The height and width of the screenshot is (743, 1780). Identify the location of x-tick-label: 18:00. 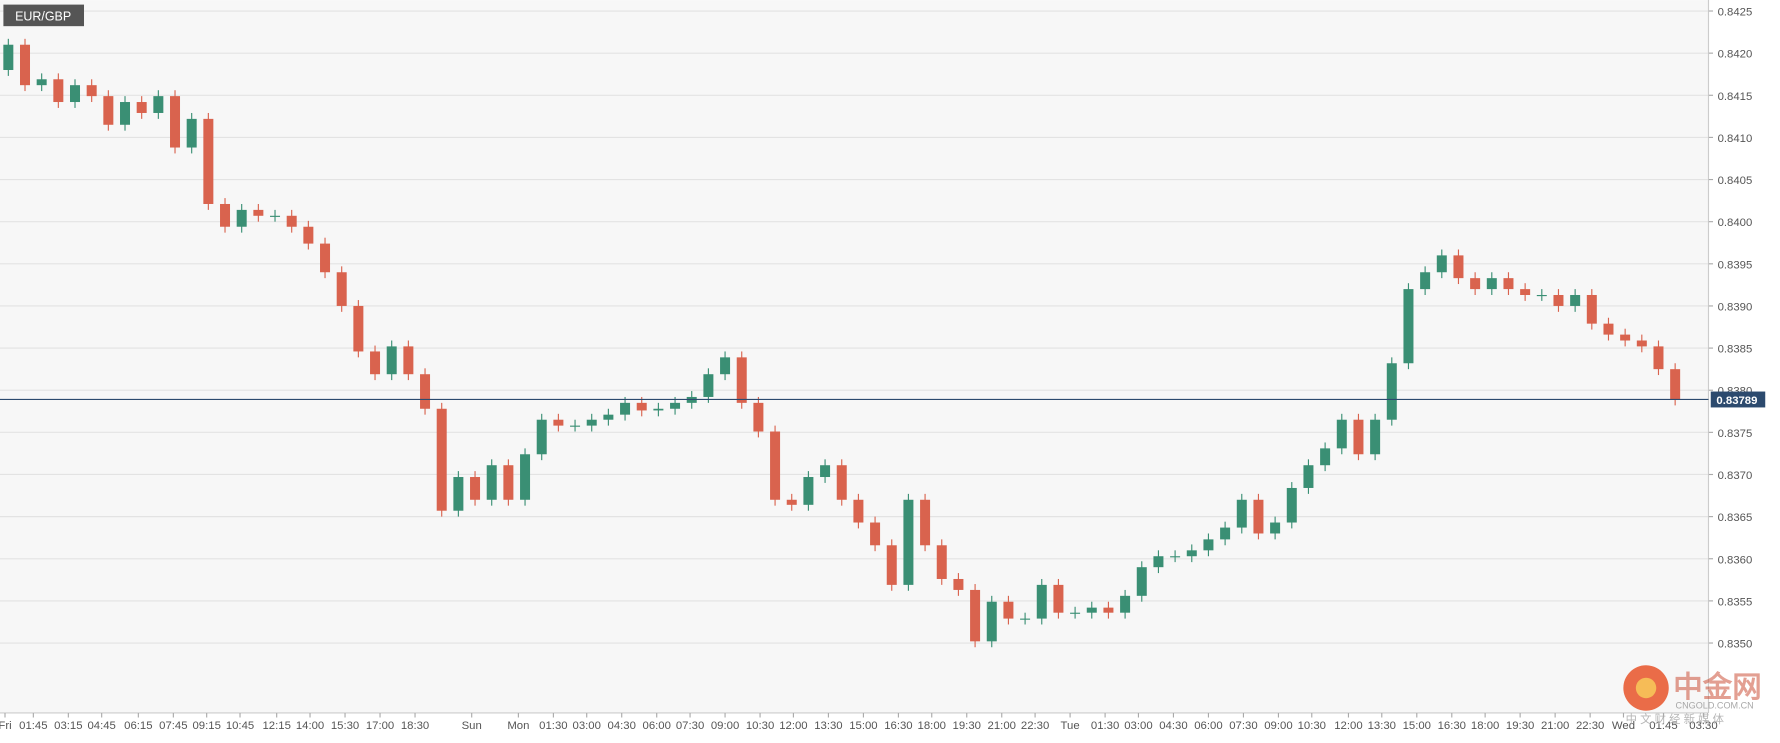
(1485, 726).